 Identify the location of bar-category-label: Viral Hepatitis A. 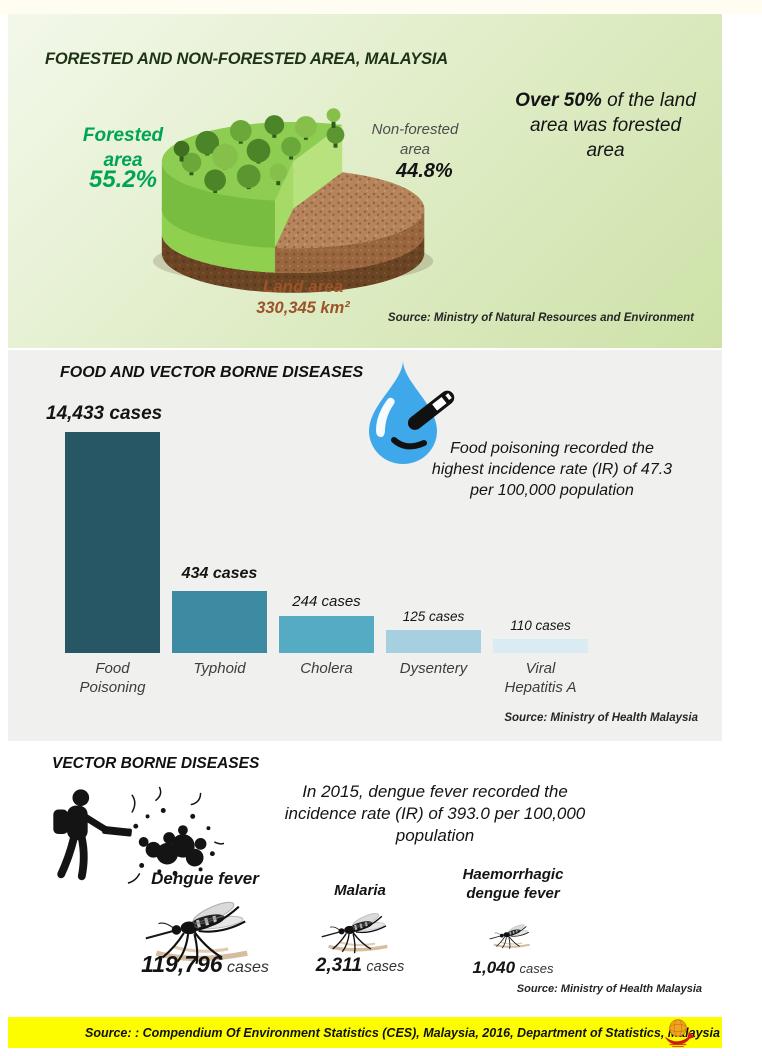
(540, 678).